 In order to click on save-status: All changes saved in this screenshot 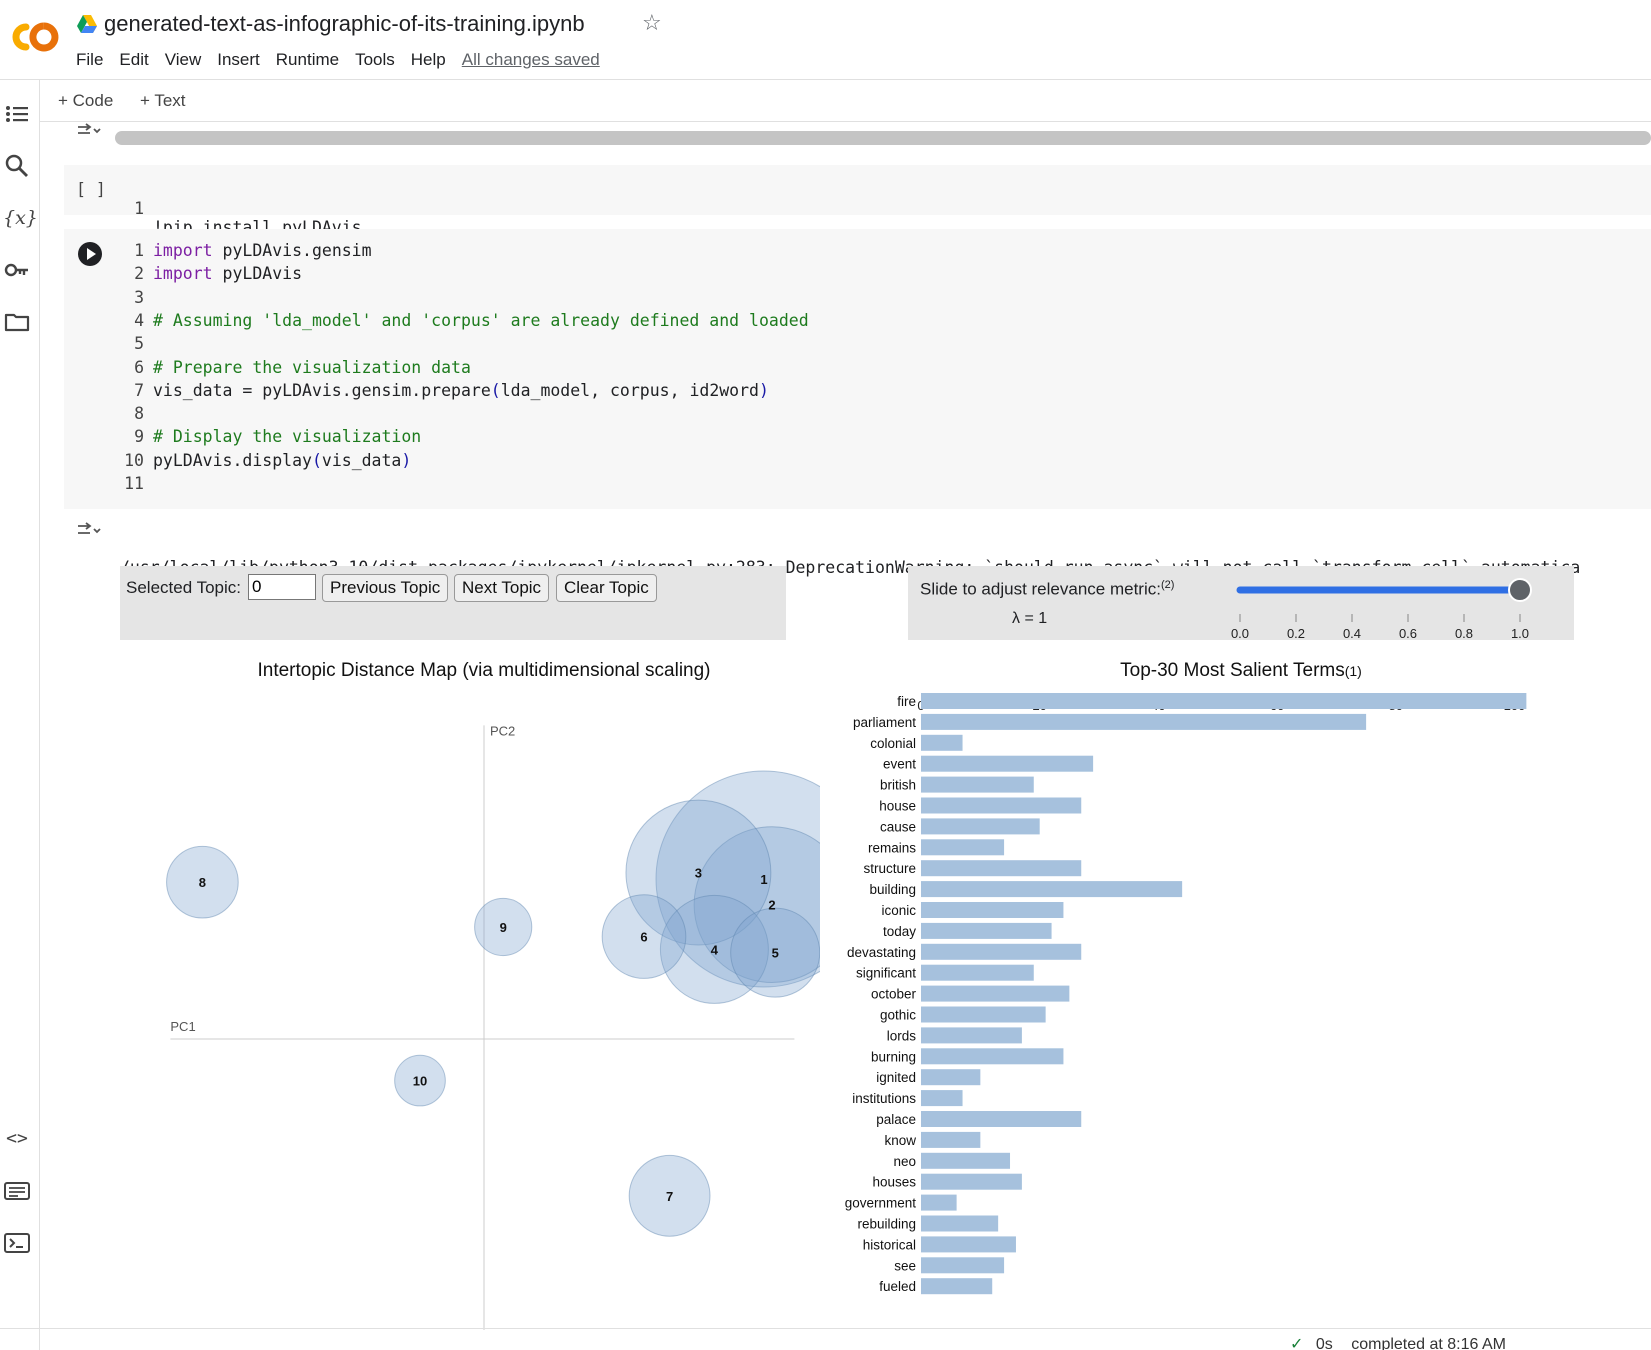, I will do `click(530, 59)`.